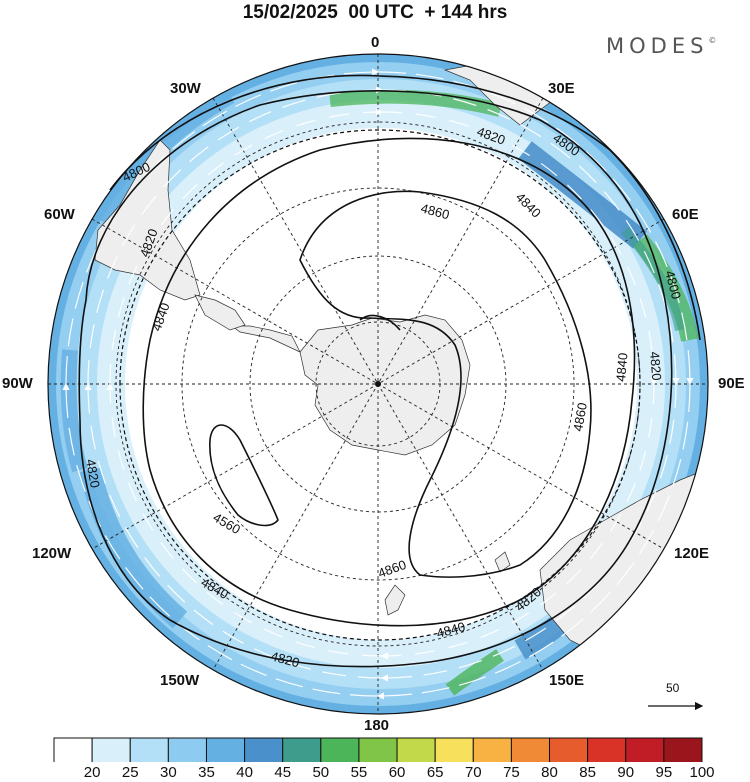  What do you see at coordinates (59, 214) in the screenshot?
I see `lon-label-60w: 60W` at bounding box center [59, 214].